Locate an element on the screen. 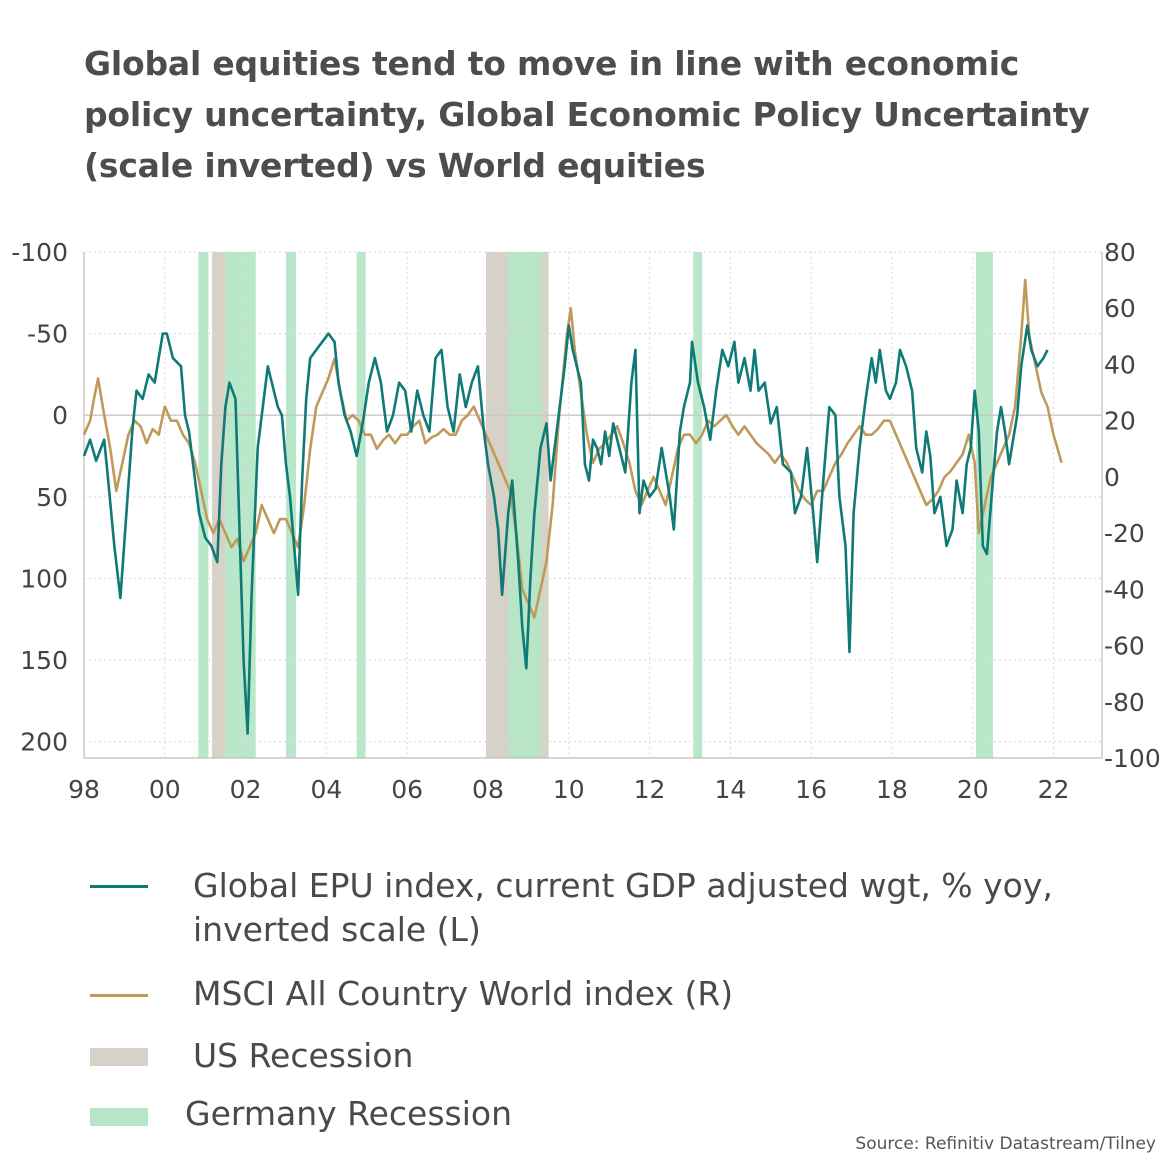 Image resolution: width=1168 pixels, height=1168 pixels. right-axis-ticks: 80 60 40 20 0 -20 -40 -60 -80 -100 is located at coordinates (1132, 505).